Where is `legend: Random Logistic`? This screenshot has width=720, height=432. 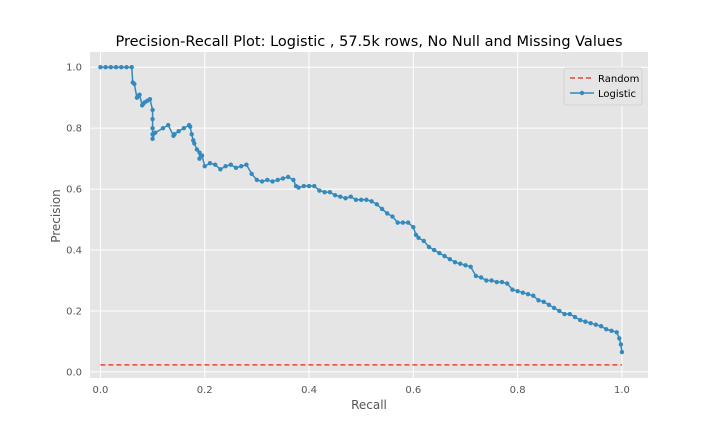
legend: Random Logistic is located at coordinates (603, 86).